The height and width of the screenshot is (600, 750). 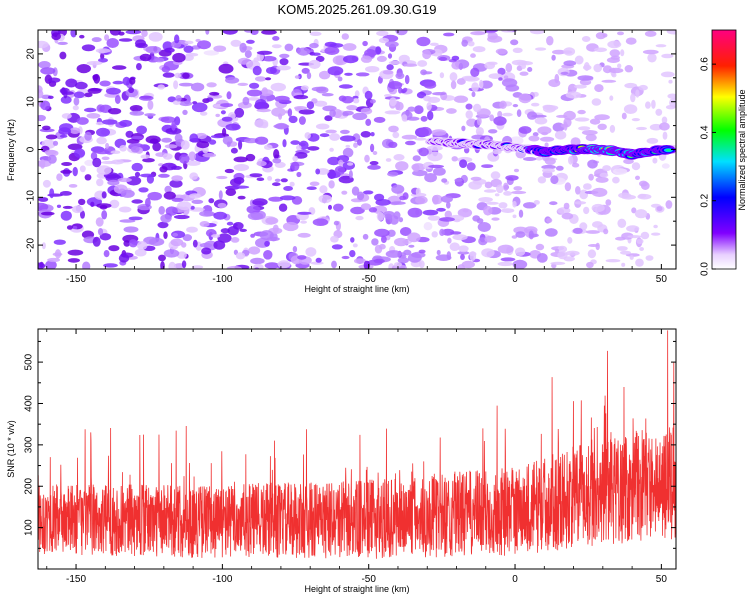 I want to click on y-tick-label: 10, so click(x=31, y=102).